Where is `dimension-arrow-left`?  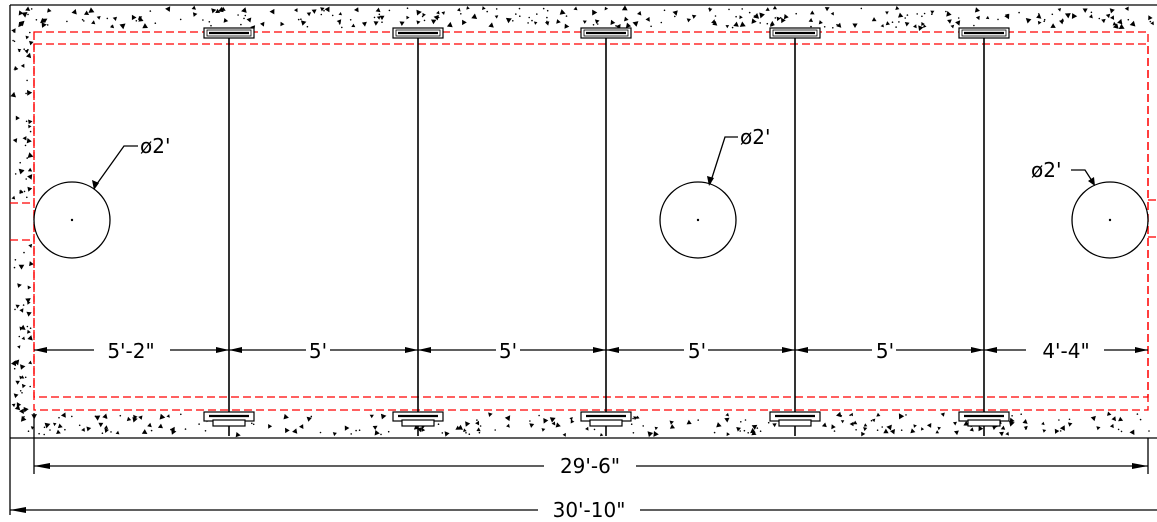 dimension-arrow-left is located at coordinates (42, 466).